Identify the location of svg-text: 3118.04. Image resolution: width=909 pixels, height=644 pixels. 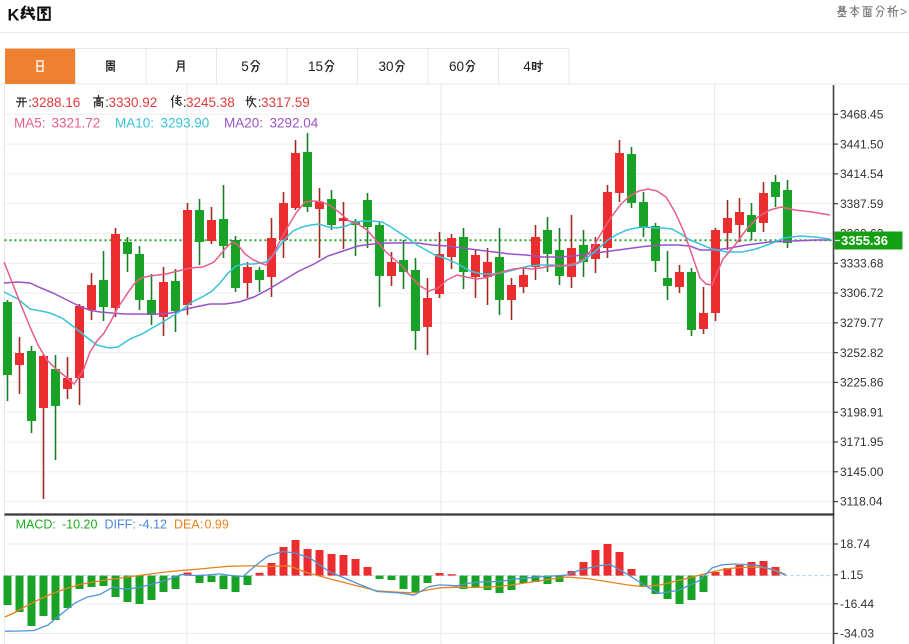
(861, 502).